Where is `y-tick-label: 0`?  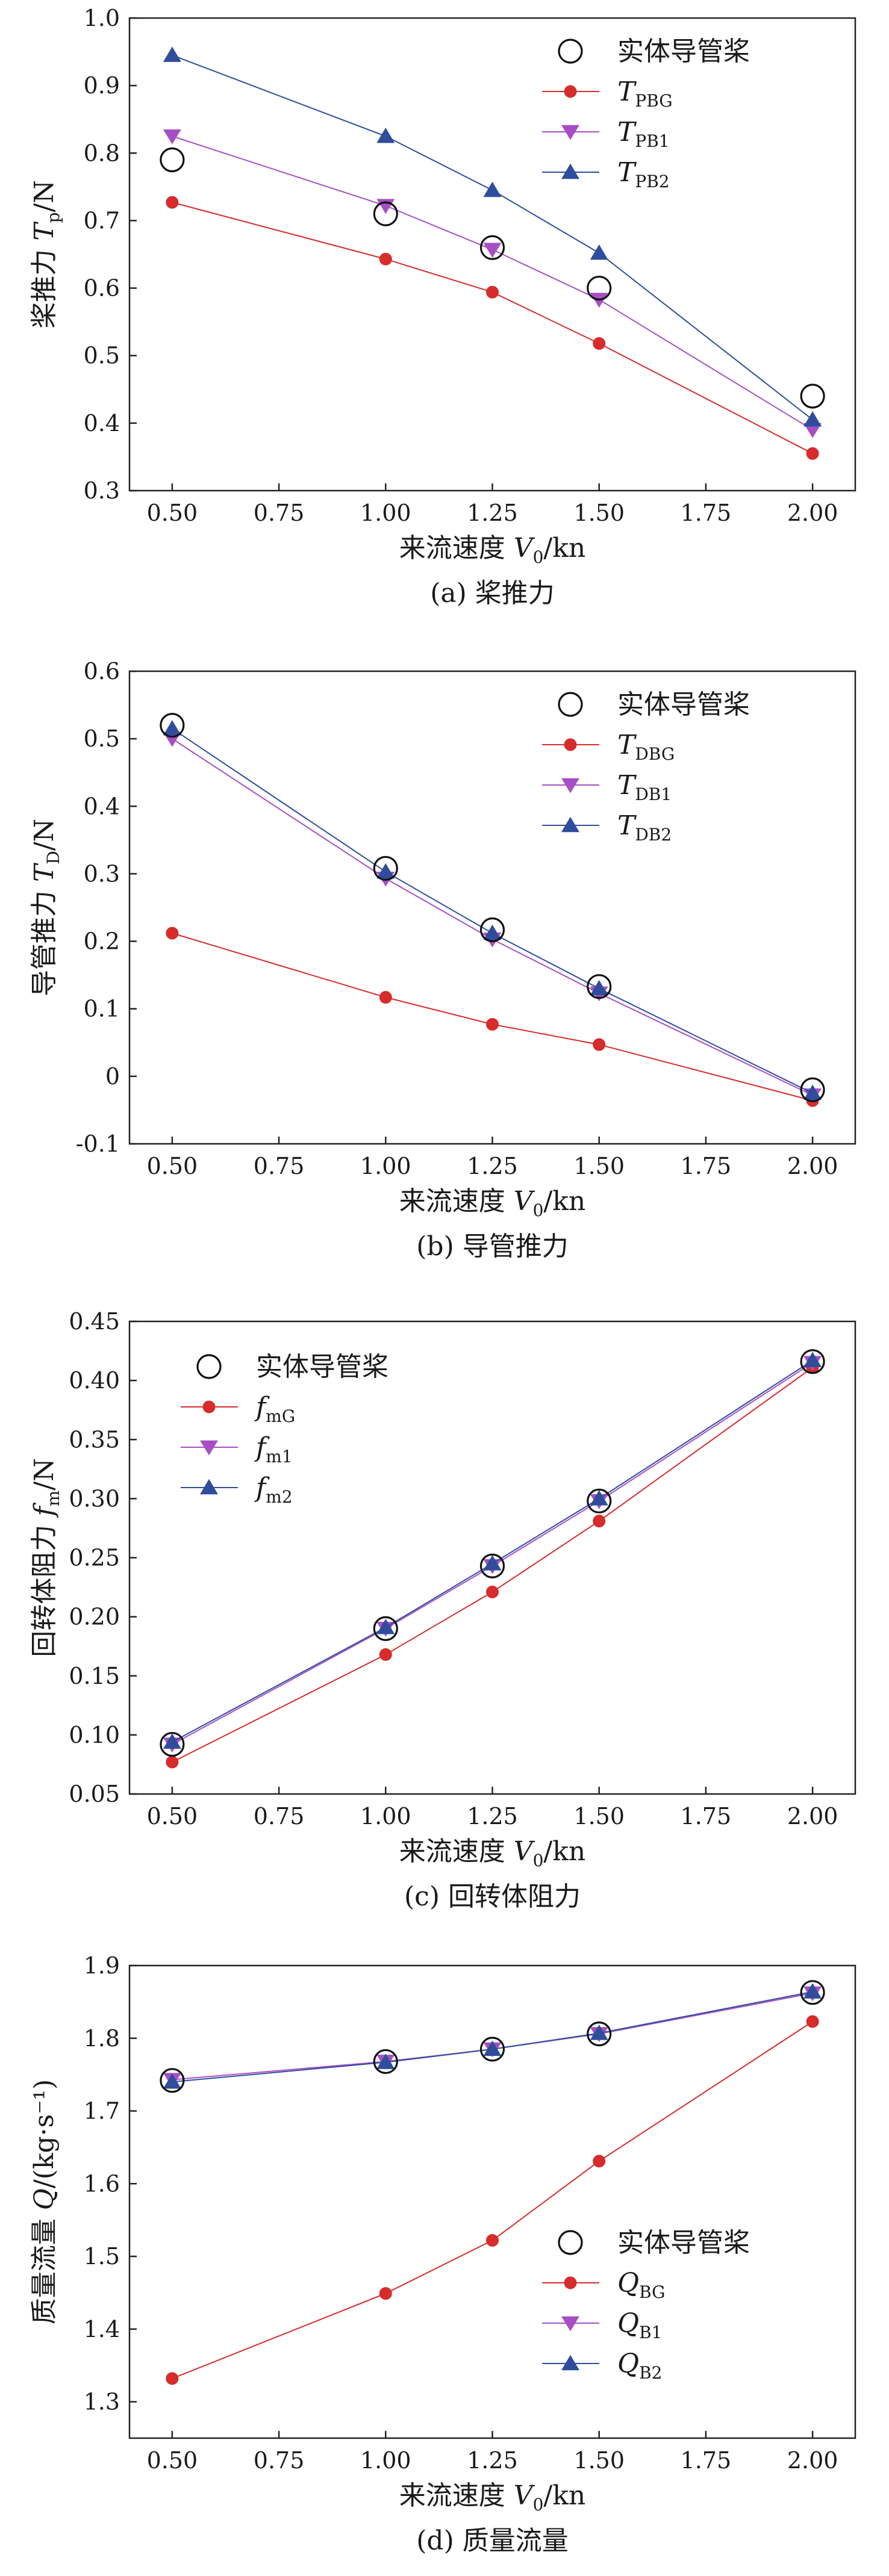
y-tick-label: 0 is located at coordinates (112, 1076).